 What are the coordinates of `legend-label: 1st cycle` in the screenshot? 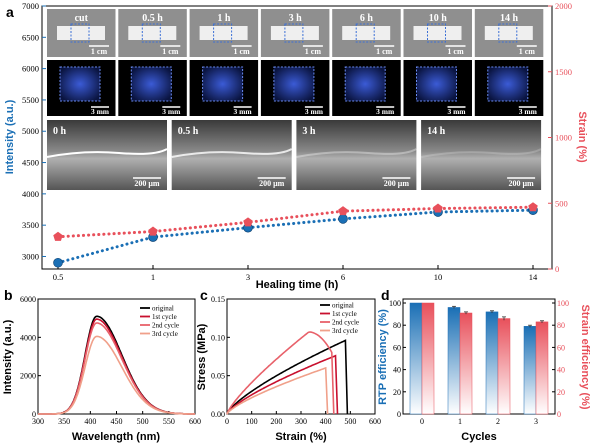 It's located at (344, 314).